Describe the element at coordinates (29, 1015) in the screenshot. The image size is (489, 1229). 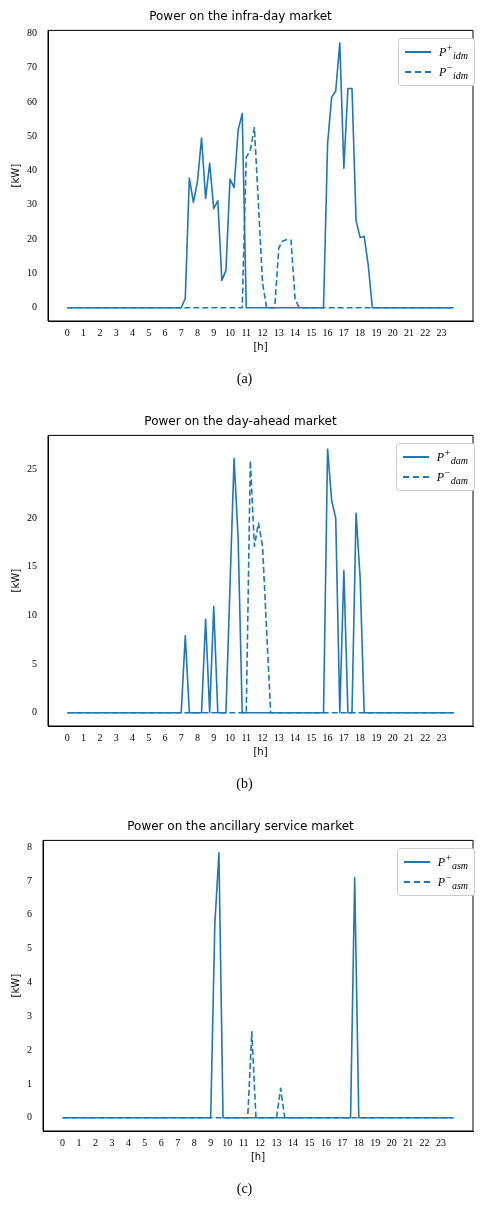
I see `y-tick-label: 3` at that location.